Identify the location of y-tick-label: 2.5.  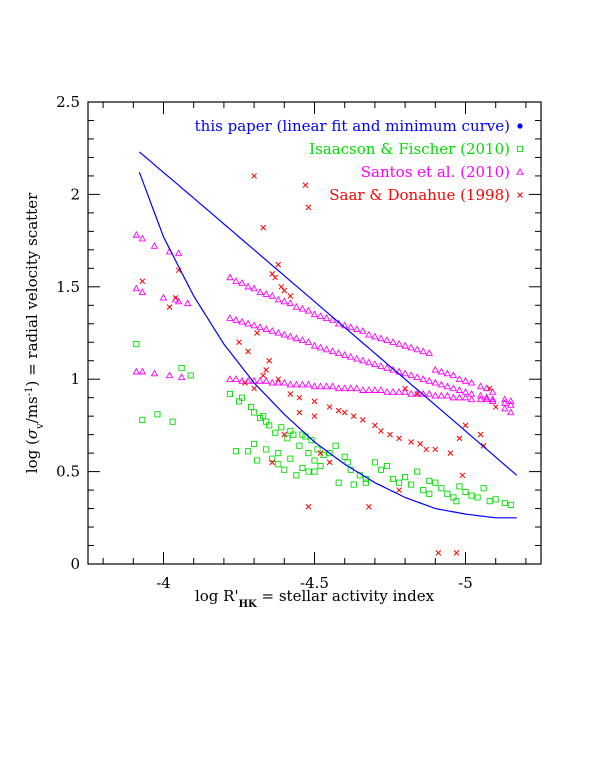
(68, 102).